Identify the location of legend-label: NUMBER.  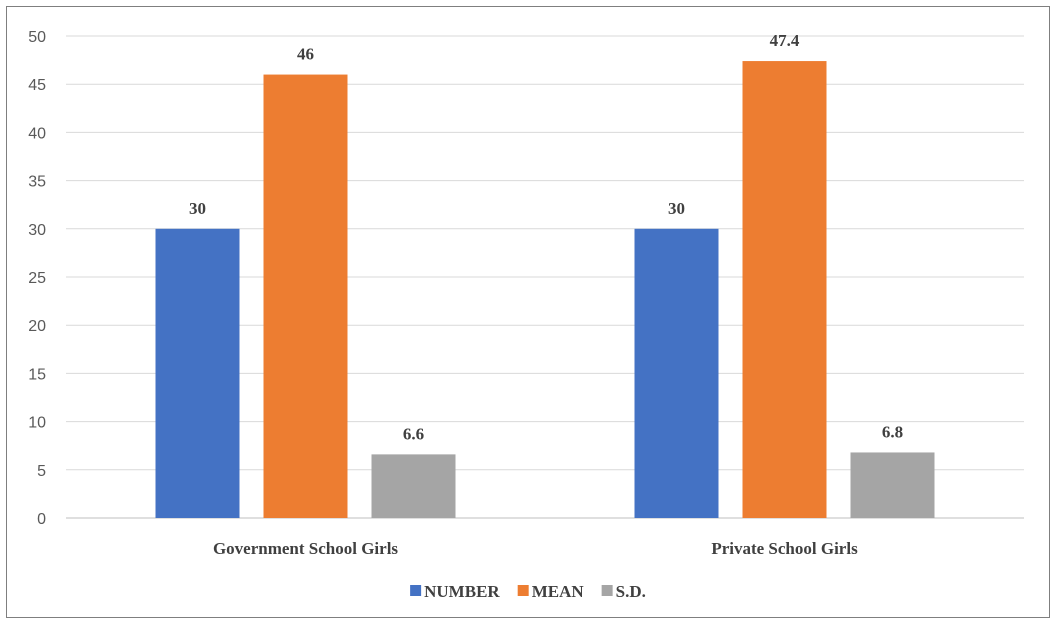
(462, 591).